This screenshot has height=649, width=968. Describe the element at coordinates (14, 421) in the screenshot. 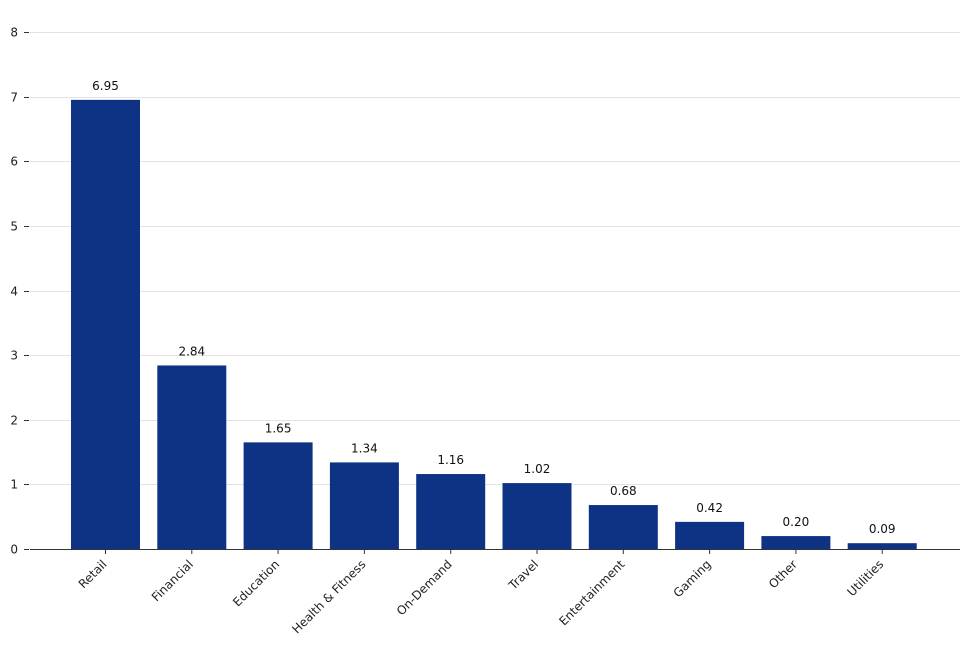

I see `y-tick-label: 2` at that location.